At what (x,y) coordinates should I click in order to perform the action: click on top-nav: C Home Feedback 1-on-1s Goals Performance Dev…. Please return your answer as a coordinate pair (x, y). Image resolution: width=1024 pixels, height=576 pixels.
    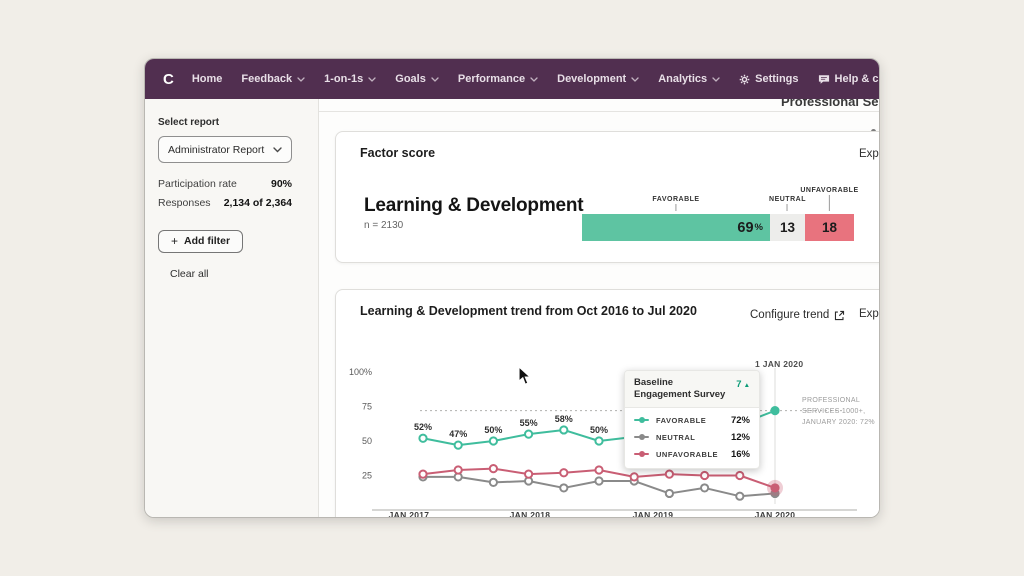
    Looking at the image, I should click on (512, 79).